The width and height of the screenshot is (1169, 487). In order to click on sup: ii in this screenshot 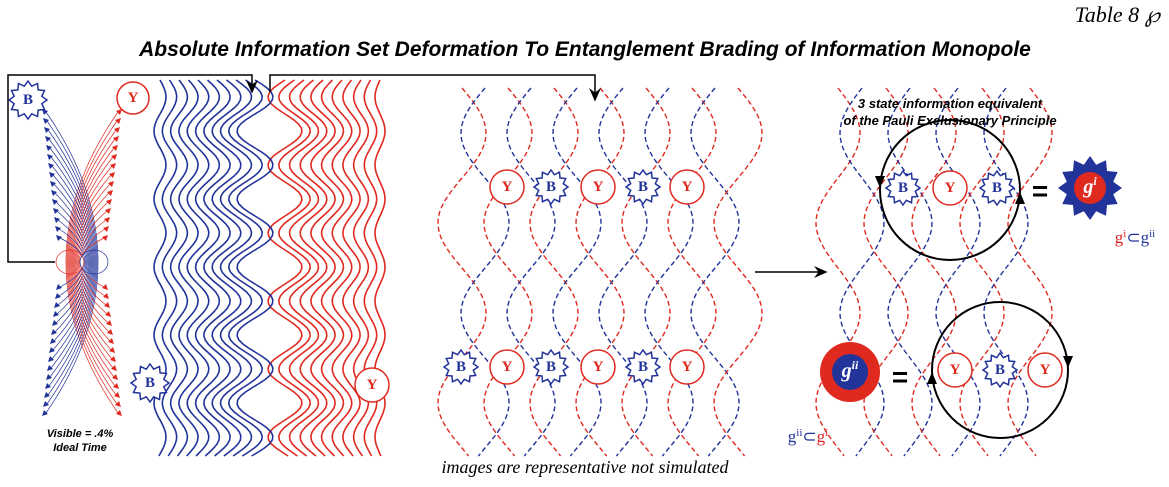, I will do `click(799, 433)`.